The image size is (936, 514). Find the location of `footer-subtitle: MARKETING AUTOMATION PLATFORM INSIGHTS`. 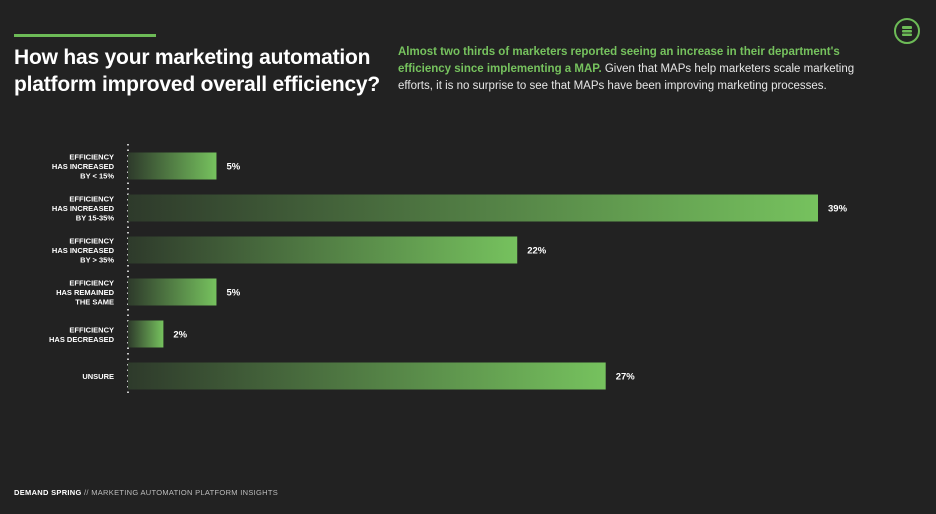

footer-subtitle: MARKETING AUTOMATION PLATFORM INSIGHTS is located at coordinates (185, 492).